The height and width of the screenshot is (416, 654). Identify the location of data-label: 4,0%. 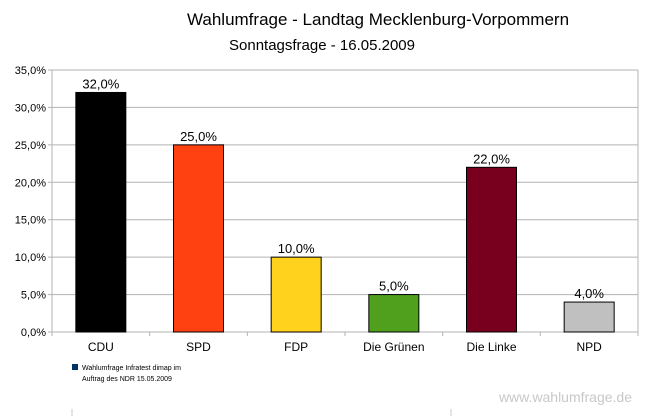
(589, 293).